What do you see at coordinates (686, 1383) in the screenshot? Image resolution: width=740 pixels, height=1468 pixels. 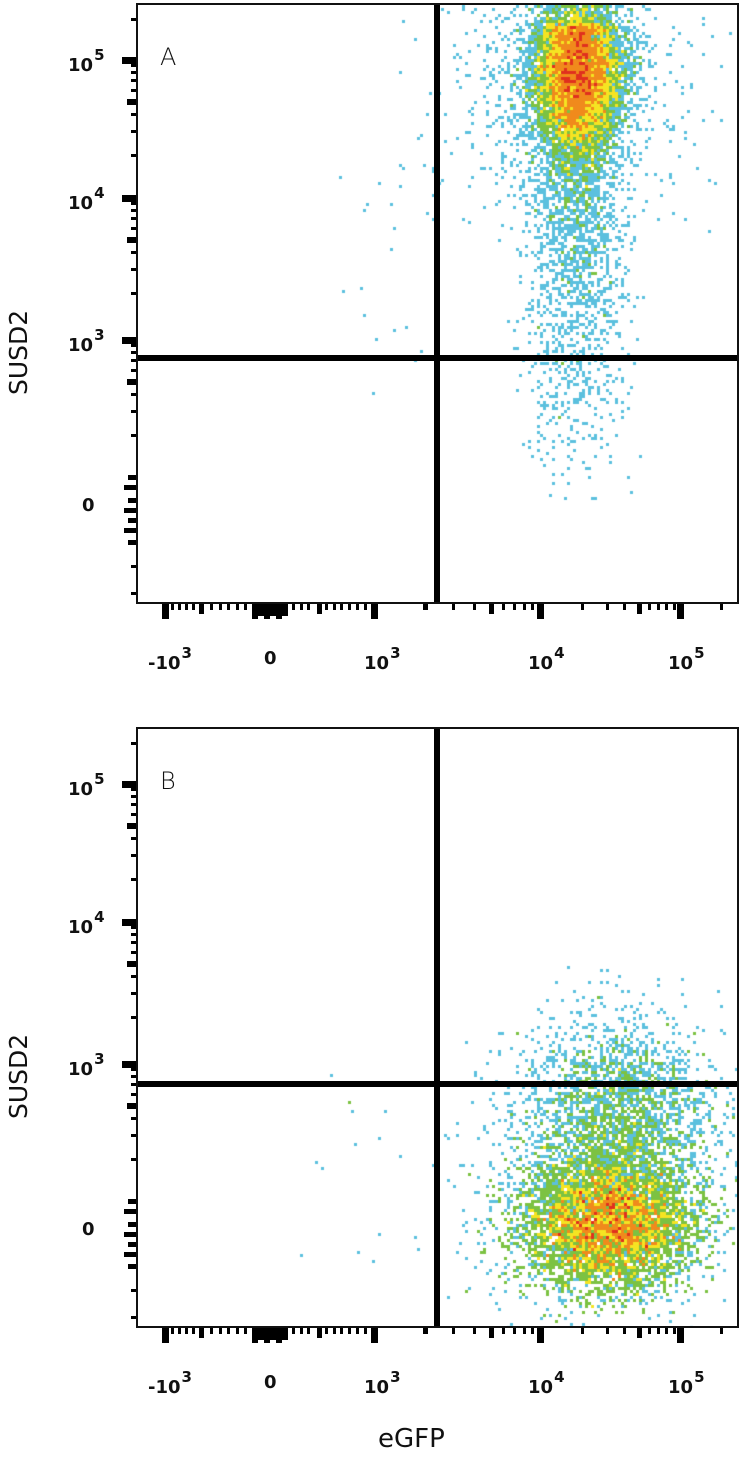 I see `x-tick-label: 10⁵` at bounding box center [686, 1383].